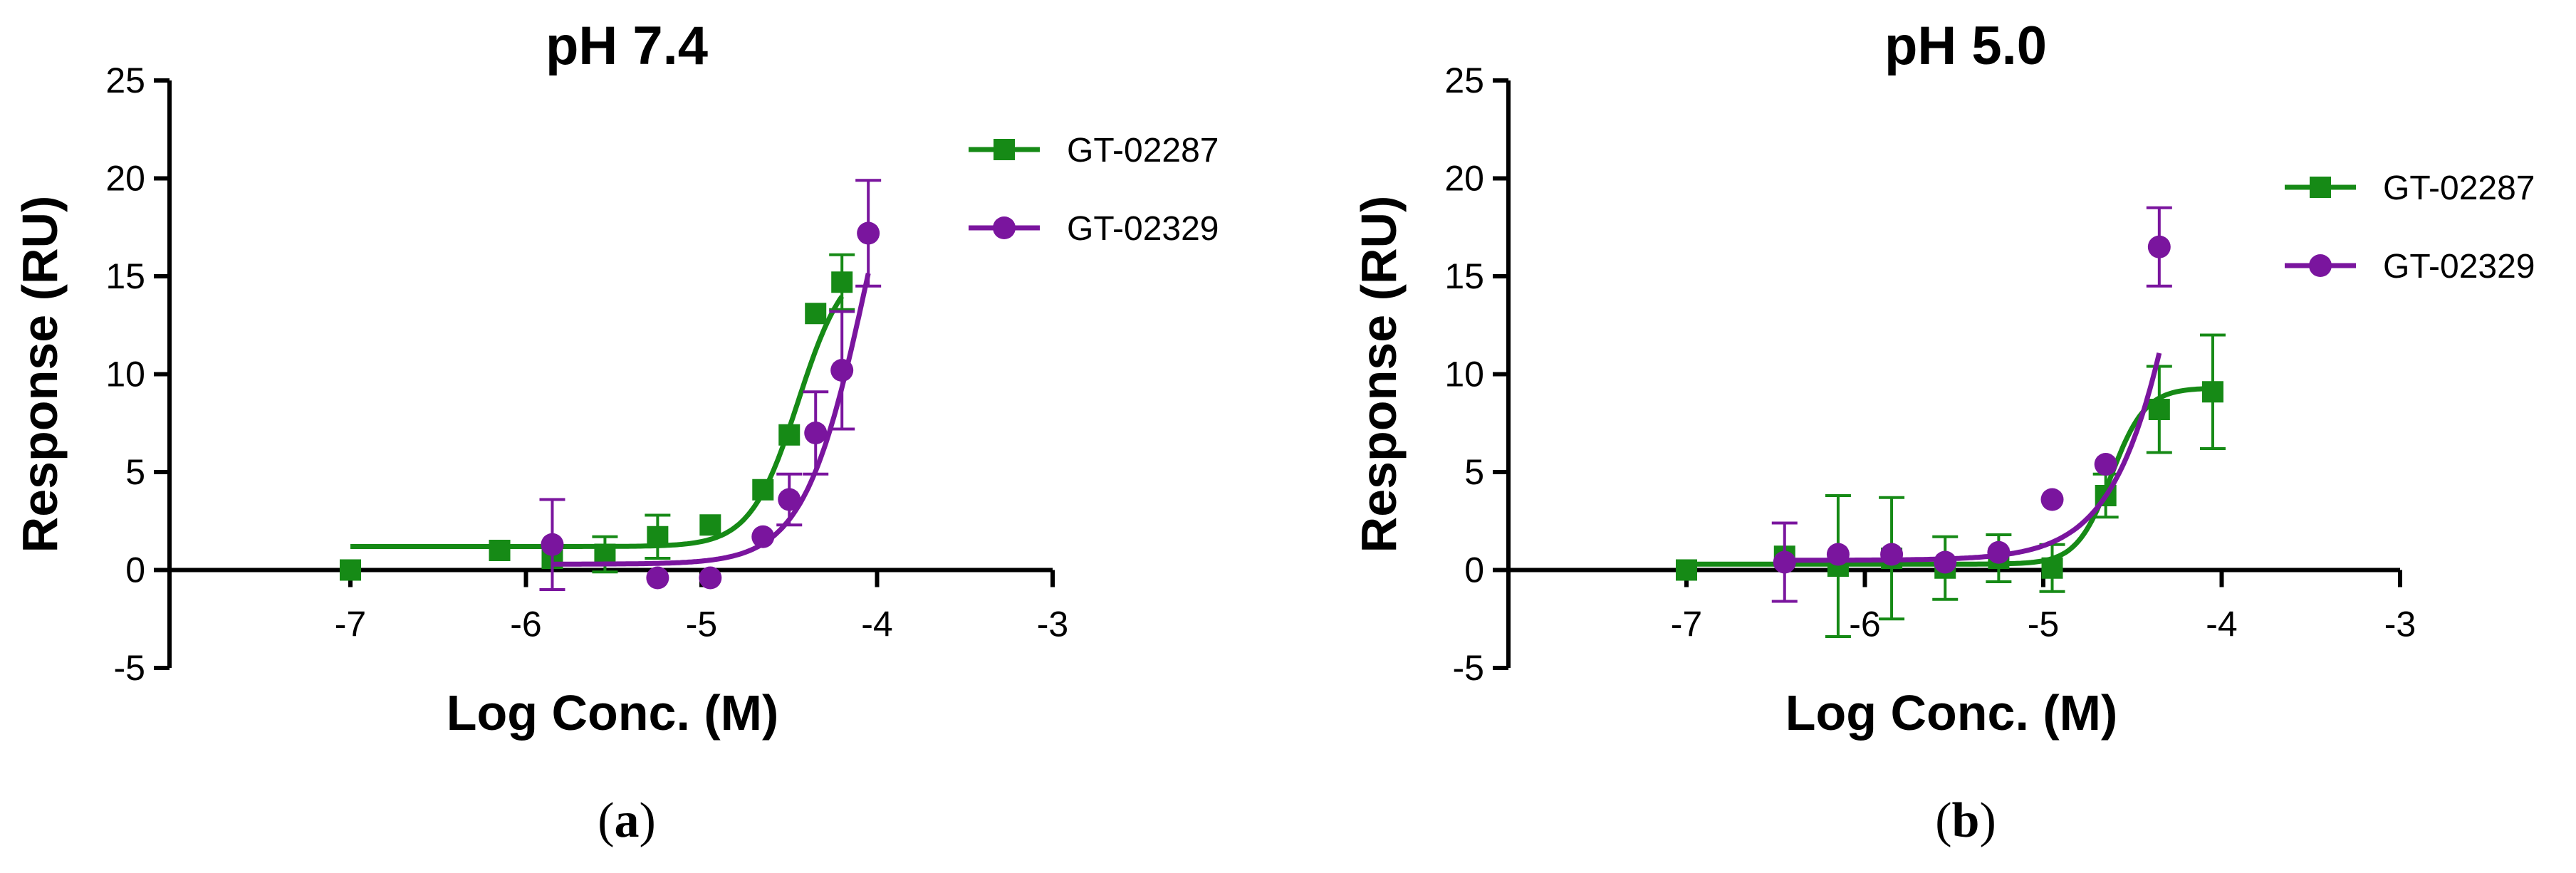  What do you see at coordinates (1965, 46) in the screenshot?
I see `chart-title: pH 5.0` at bounding box center [1965, 46].